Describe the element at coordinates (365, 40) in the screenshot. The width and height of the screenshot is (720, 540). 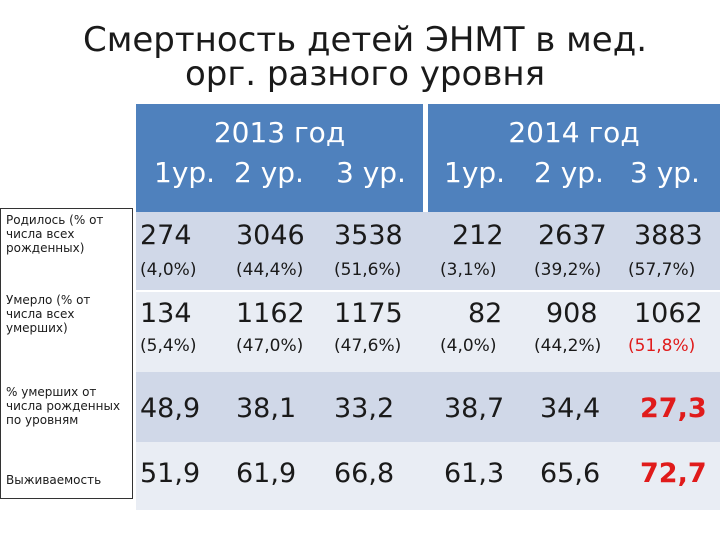
I see `slide-title-line-1: Смертность детей ЭНМТ в мед.` at that location.